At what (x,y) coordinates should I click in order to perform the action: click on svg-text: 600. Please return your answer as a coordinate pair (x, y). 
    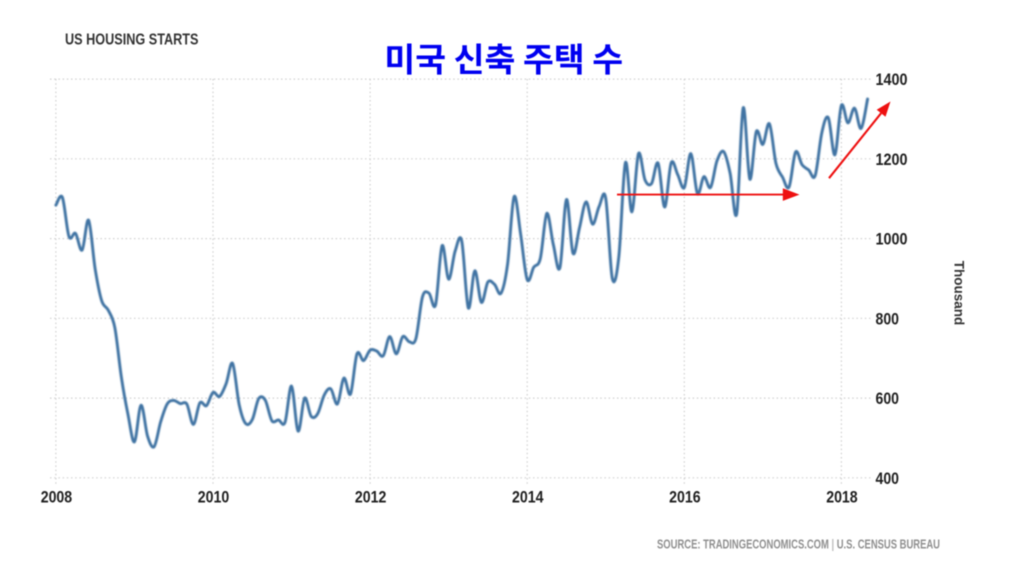
    Looking at the image, I should click on (888, 398).